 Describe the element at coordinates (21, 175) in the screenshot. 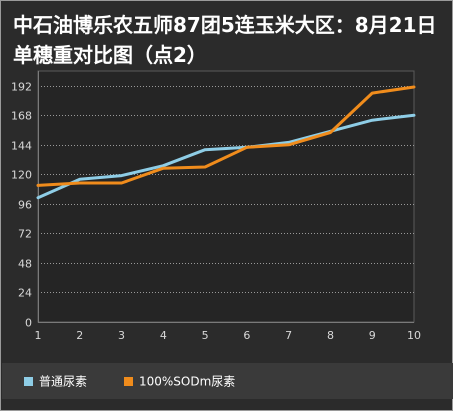

I see `y-tick-label: 120` at that location.